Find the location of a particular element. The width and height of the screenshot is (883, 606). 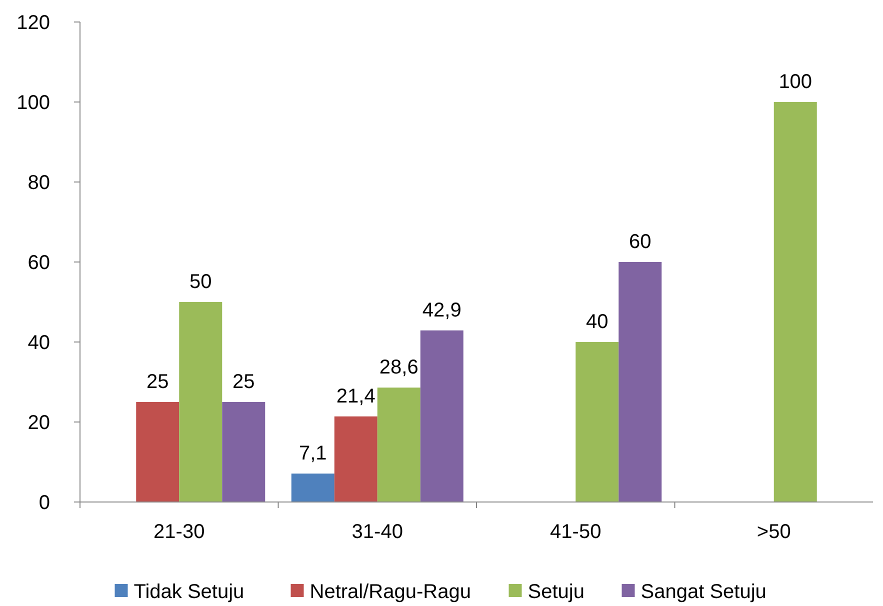

y-tick-label: 120 is located at coordinates (33, 23).